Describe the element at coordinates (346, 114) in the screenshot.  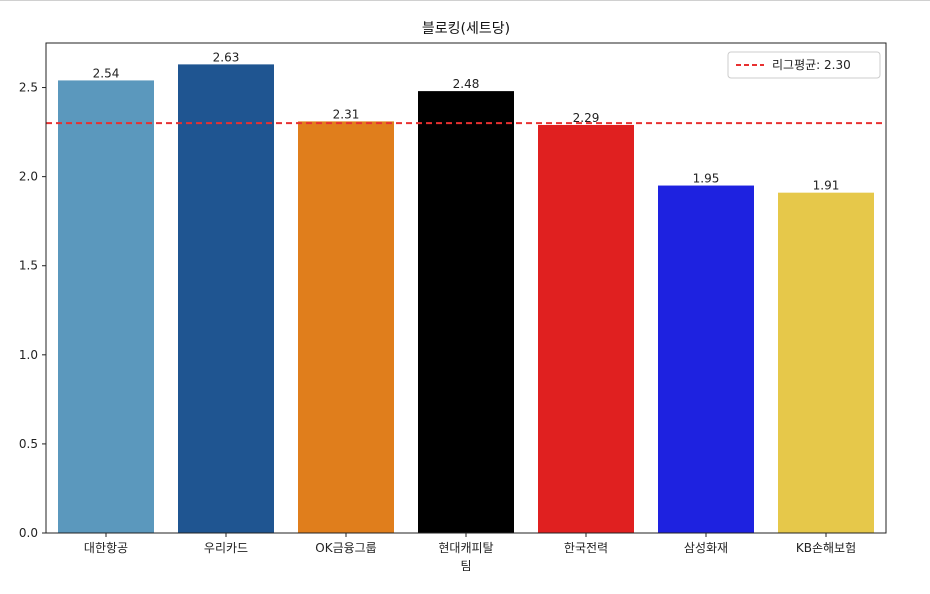
I see `bar-value-label: 2.31` at that location.